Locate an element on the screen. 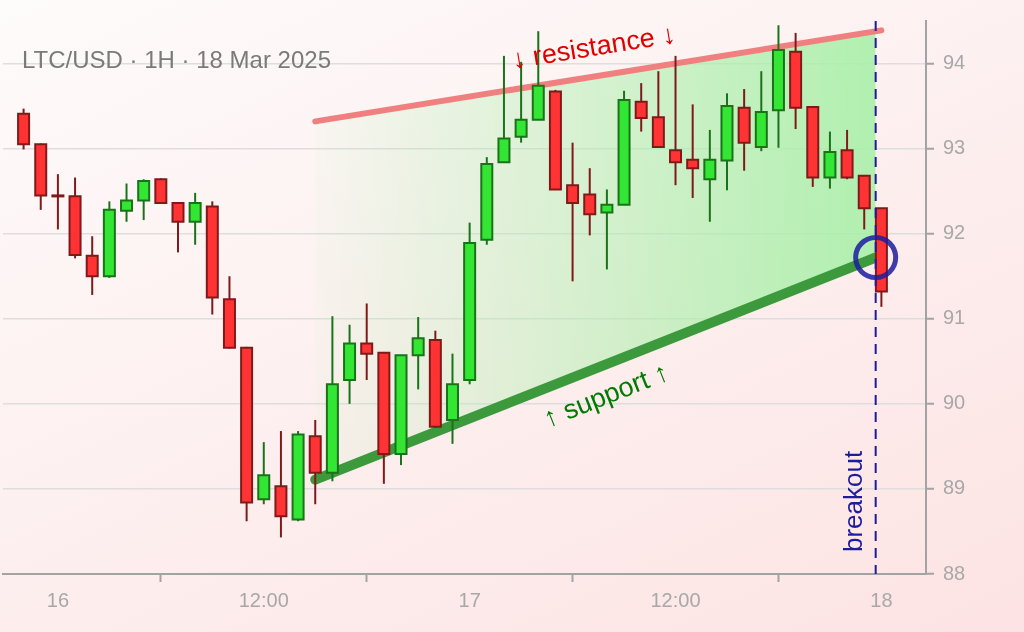  x-tick-label: 18 is located at coordinates (881, 599).